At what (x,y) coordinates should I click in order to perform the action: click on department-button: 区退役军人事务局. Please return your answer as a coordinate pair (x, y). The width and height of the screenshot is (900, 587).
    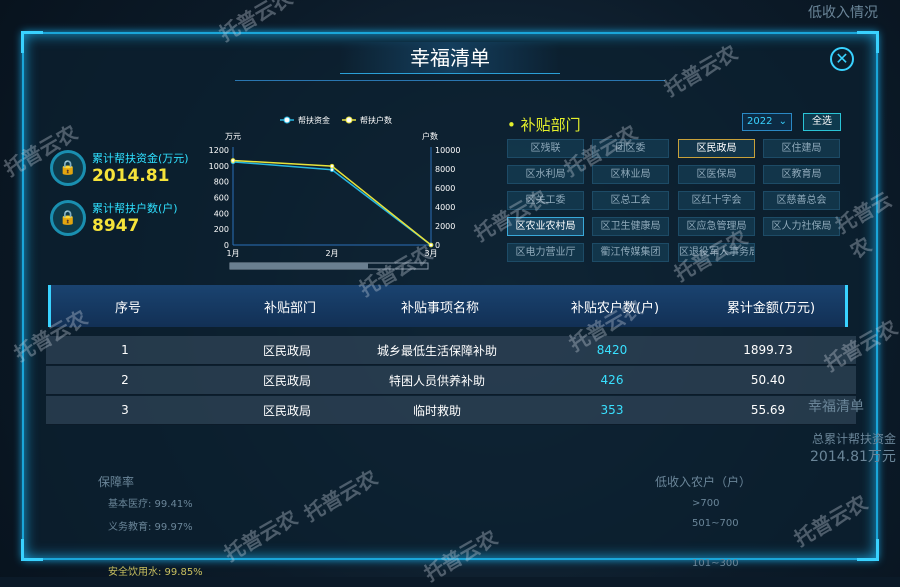
    Looking at the image, I should click on (716, 252).